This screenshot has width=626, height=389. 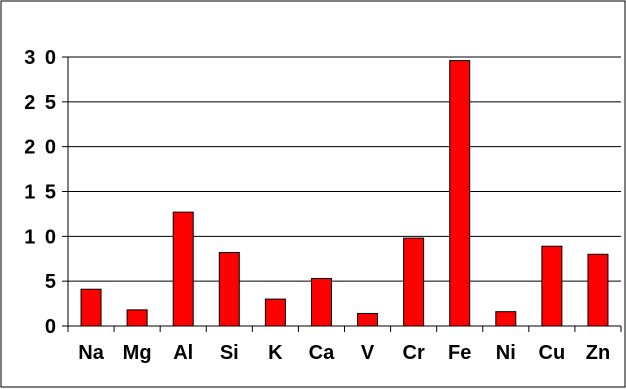 I want to click on x-tick-label: Si, so click(x=229, y=353).